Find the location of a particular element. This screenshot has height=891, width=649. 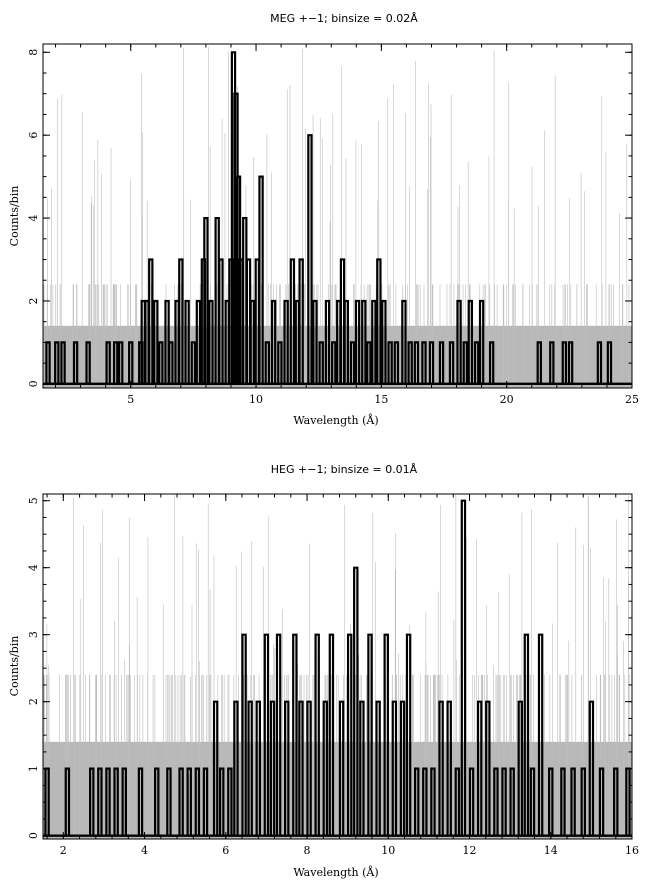

heg-x-tick-label-7: 16 is located at coordinates (632, 850).